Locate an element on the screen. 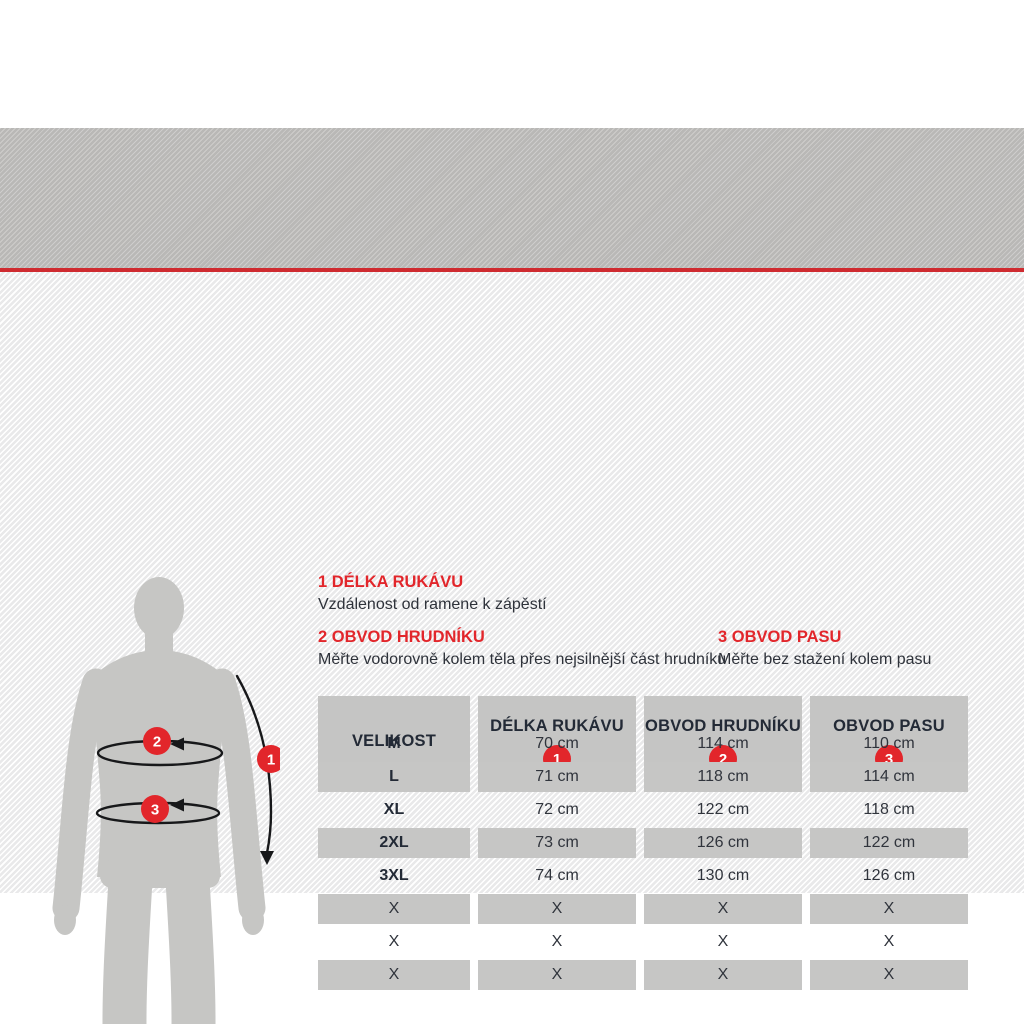 Image resolution: width=1024 pixels, height=1024 pixels. sleeve-arrowhead-icon is located at coordinates (267, 858).